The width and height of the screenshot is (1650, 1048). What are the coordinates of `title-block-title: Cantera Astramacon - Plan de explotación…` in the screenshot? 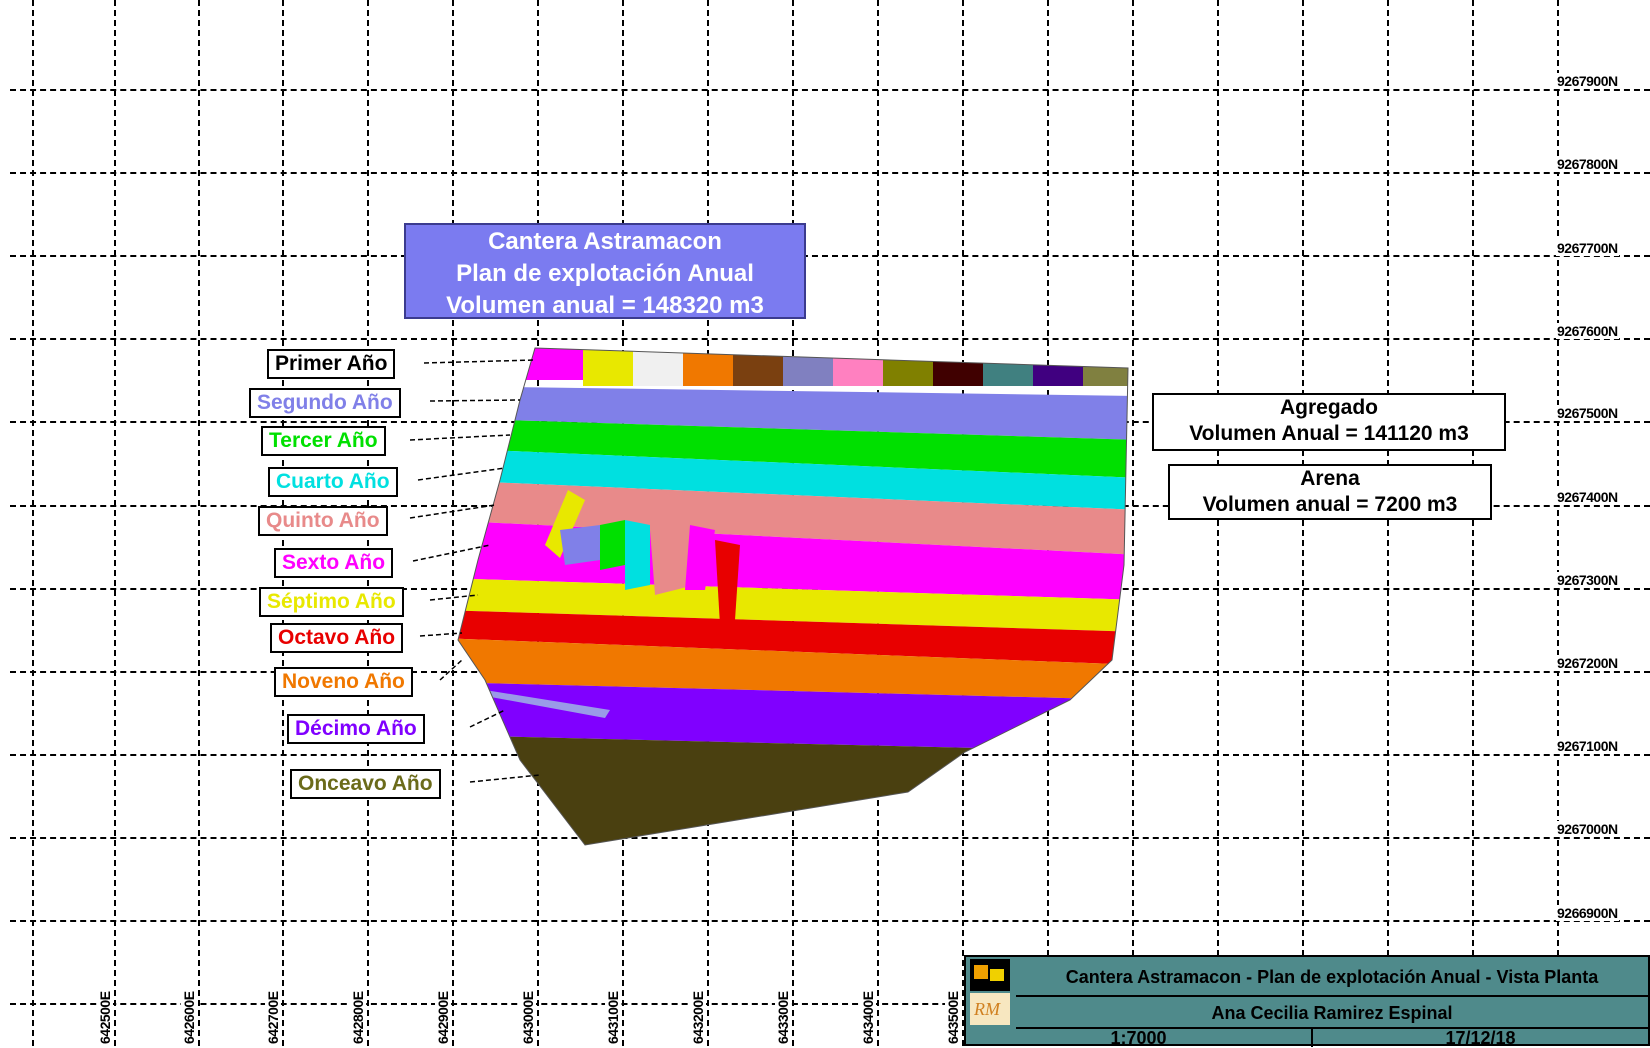 It's located at (1332, 981).